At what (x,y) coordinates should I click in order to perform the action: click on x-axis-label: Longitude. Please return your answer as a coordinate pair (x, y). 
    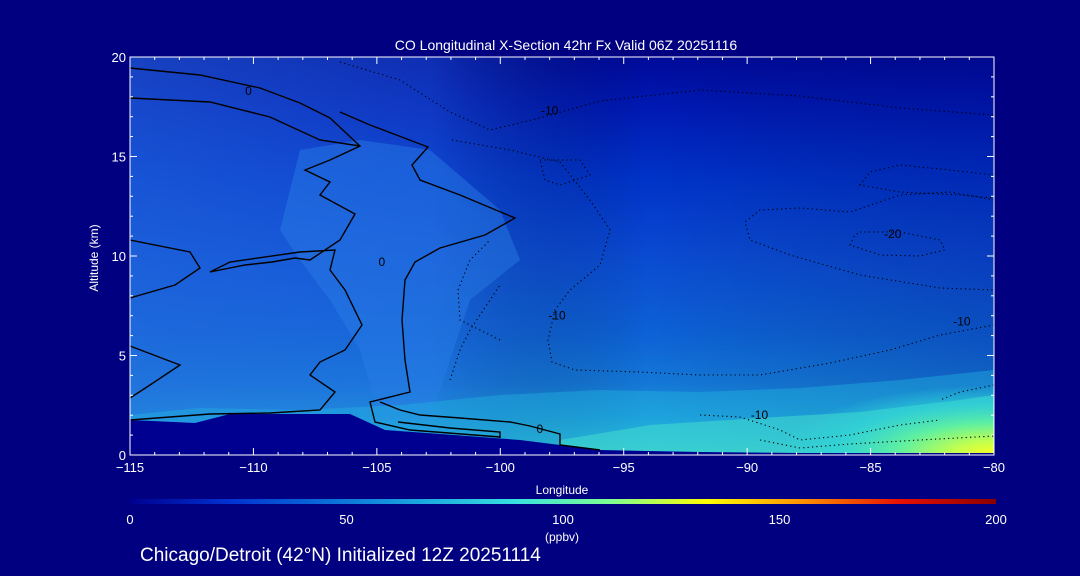
    Looking at the image, I should click on (562, 490).